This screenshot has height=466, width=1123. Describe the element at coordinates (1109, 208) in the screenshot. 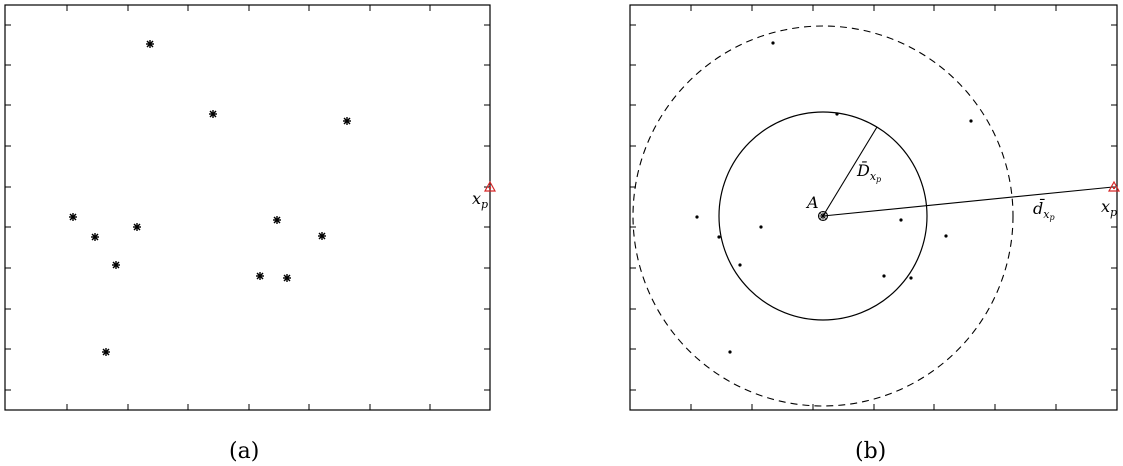

I see `xp-label-b: xp` at that location.